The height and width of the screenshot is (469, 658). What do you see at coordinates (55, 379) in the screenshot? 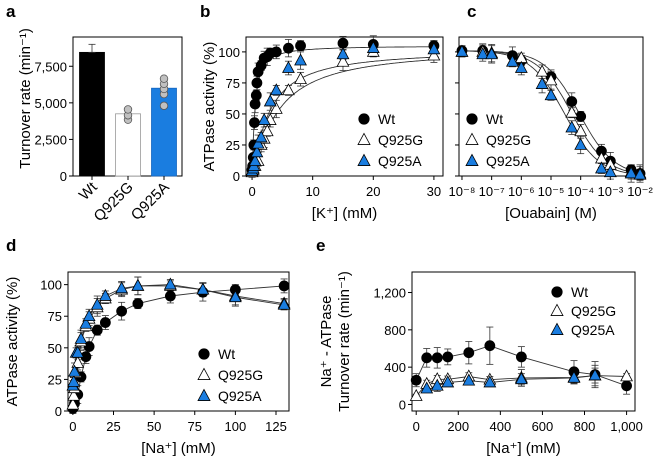
I see `panel-d-ytick-label: 25` at bounding box center [55, 379].